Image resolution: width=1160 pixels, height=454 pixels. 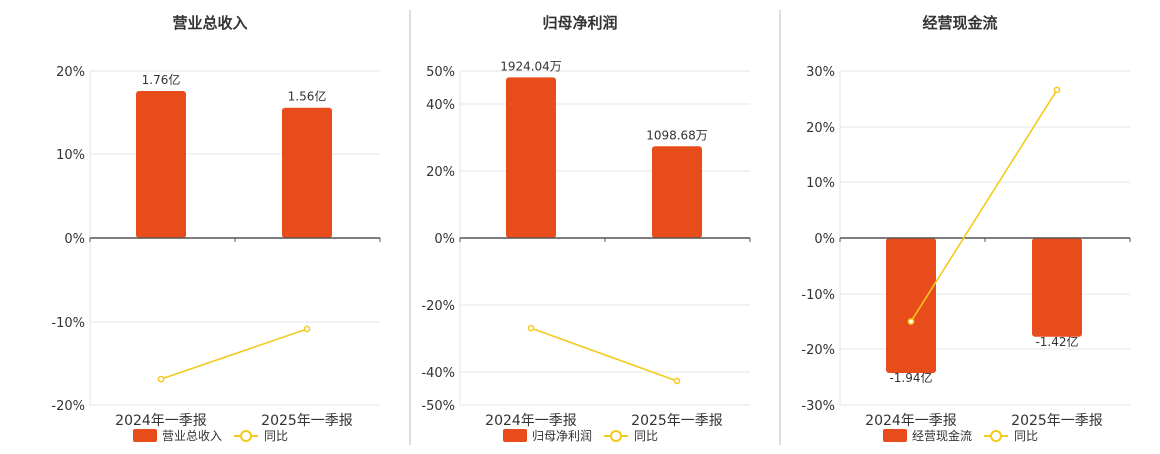 What do you see at coordinates (820, 72) in the screenshot?
I see `y-tick-label: 30%` at bounding box center [820, 72].